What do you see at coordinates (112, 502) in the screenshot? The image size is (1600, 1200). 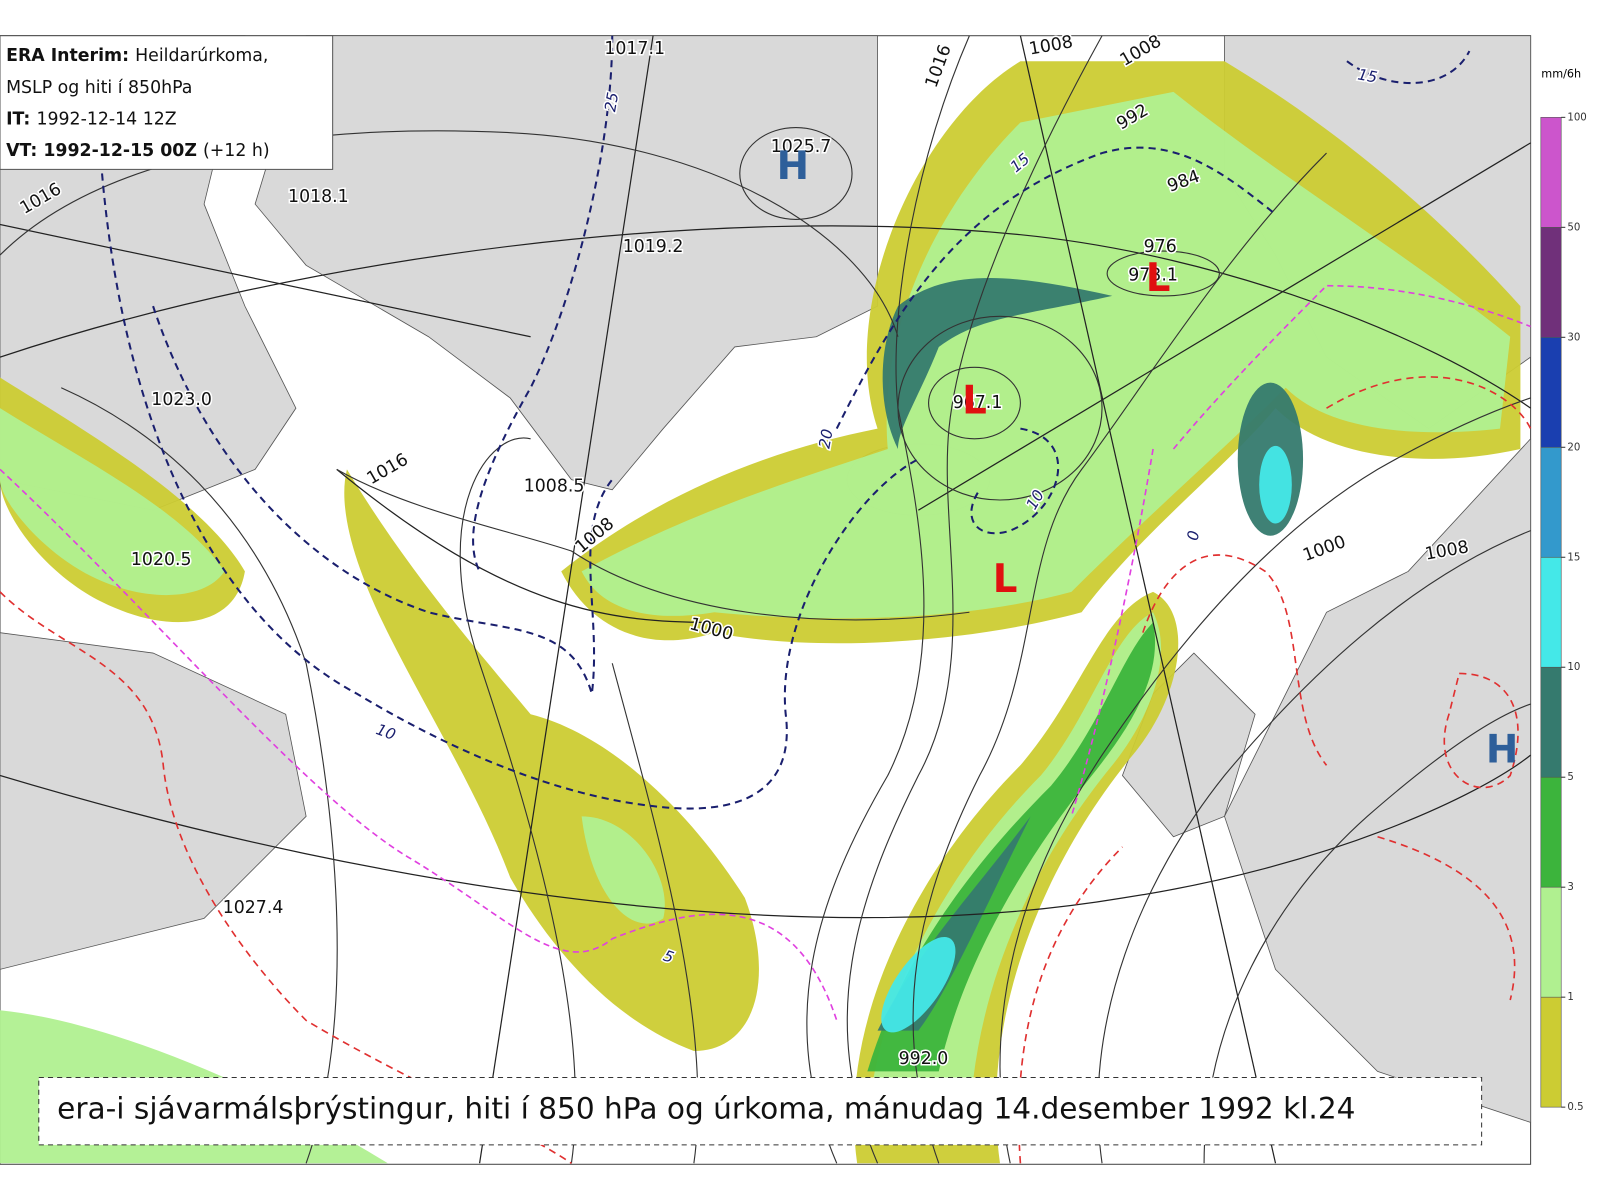 I see `precip-west-light` at bounding box center [112, 502].